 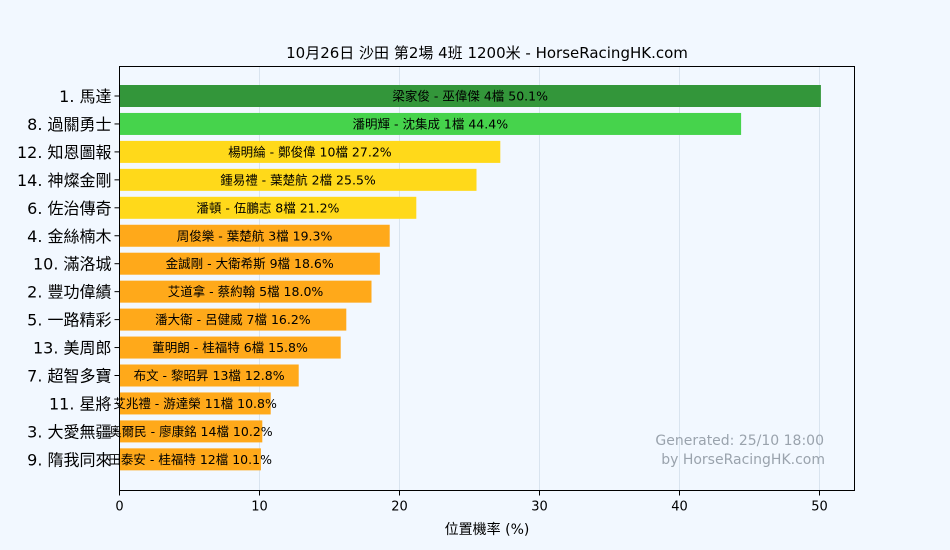 I want to click on y-tick-label: 6. 佐治傳奇, so click(x=69, y=208).